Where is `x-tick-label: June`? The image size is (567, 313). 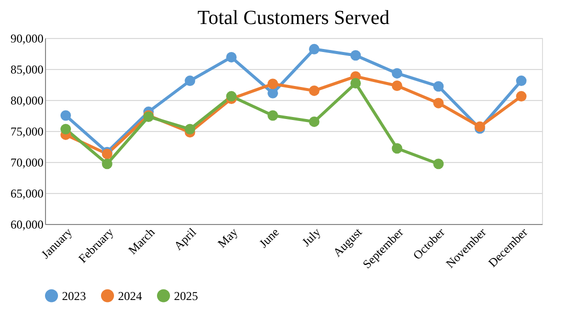
x-tick-label: June is located at coordinates (269, 238).